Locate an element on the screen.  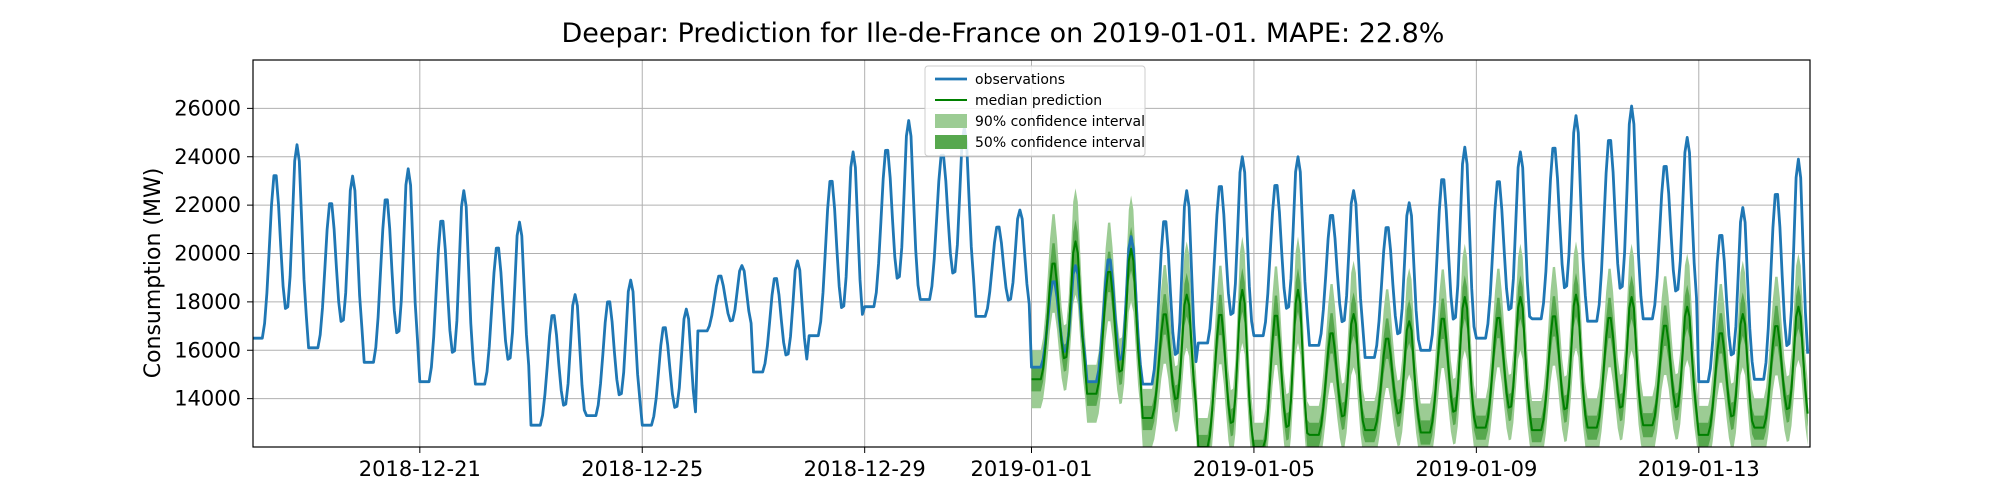
legend-box is located at coordinates (1035, 111).